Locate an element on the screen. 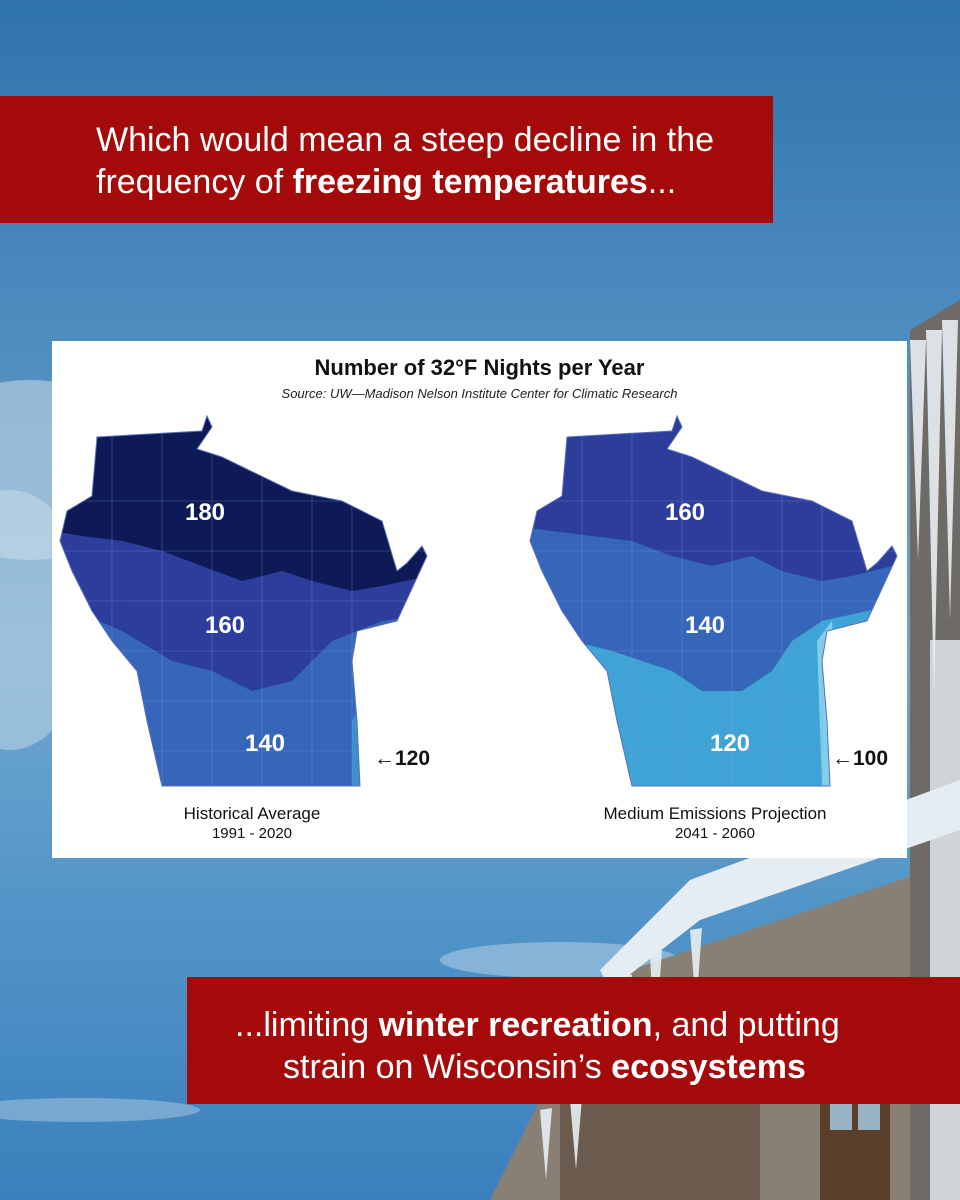 Image resolution: width=960 pixels, height=1200 pixels. arrow-label-historical: ←120 is located at coordinates (402, 758).